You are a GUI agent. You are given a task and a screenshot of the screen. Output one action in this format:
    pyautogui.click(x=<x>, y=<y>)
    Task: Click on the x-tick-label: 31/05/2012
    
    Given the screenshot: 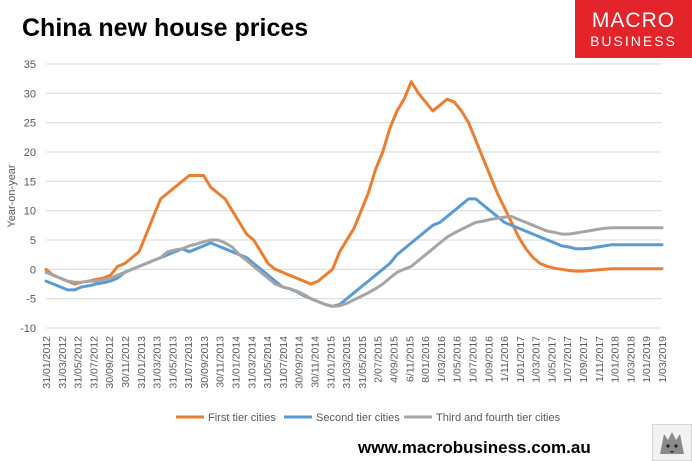 What is the action you would take?
    pyautogui.click(x=79, y=362)
    